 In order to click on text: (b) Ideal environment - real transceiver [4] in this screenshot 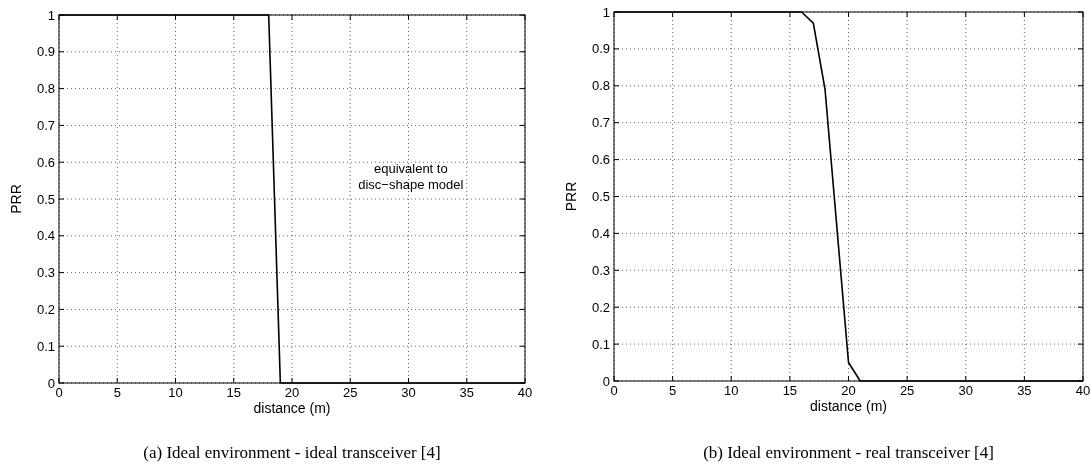, I will do `click(848, 452)`.